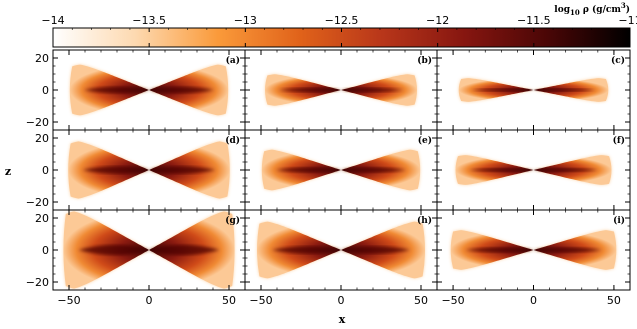  I want to click on panel-b: (b), so click(341, 90).